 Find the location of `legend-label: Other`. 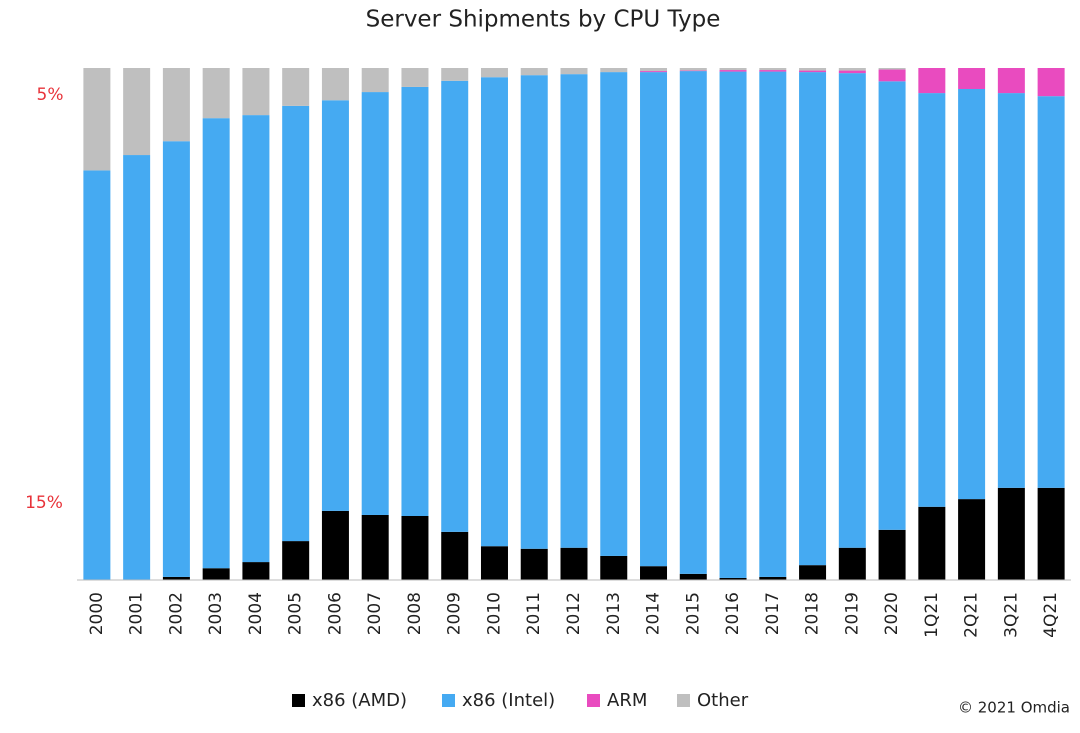

legend-label: Other is located at coordinates (723, 700).